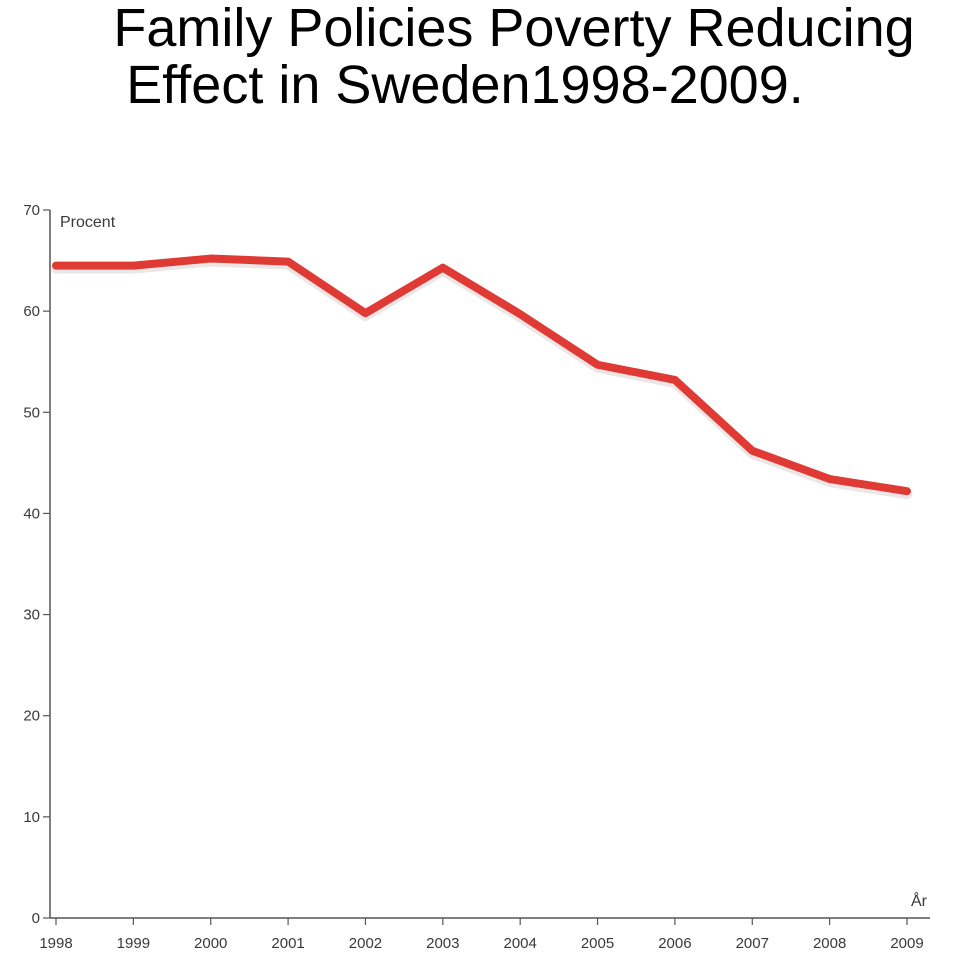 The image size is (960, 971). What do you see at coordinates (36, 564) in the screenshot?
I see `y-axis-ticks: 0 10 20 30 40 50 60 70` at bounding box center [36, 564].